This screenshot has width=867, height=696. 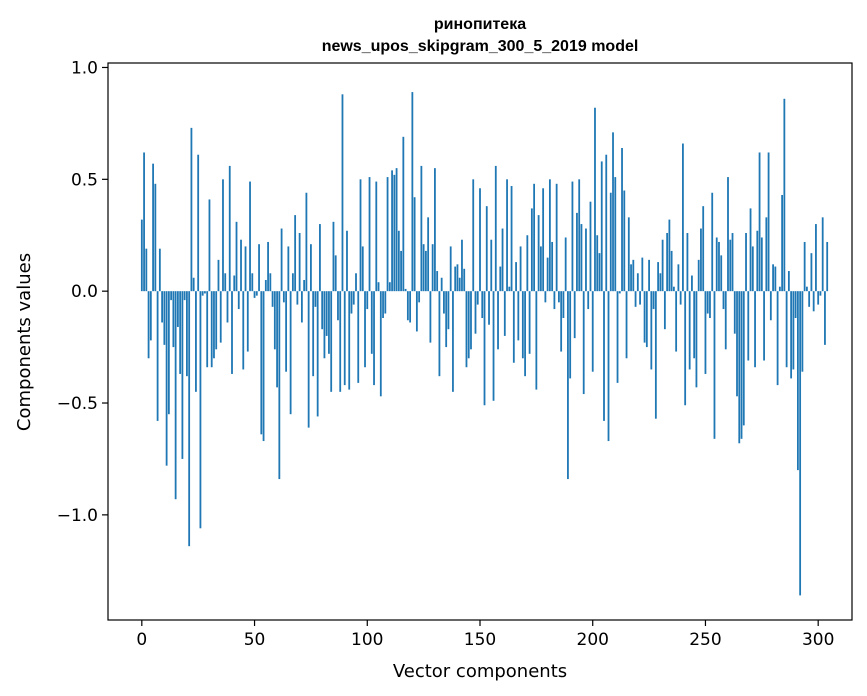 I want to click on chart-title: ринопитека, so click(x=480, y=24).